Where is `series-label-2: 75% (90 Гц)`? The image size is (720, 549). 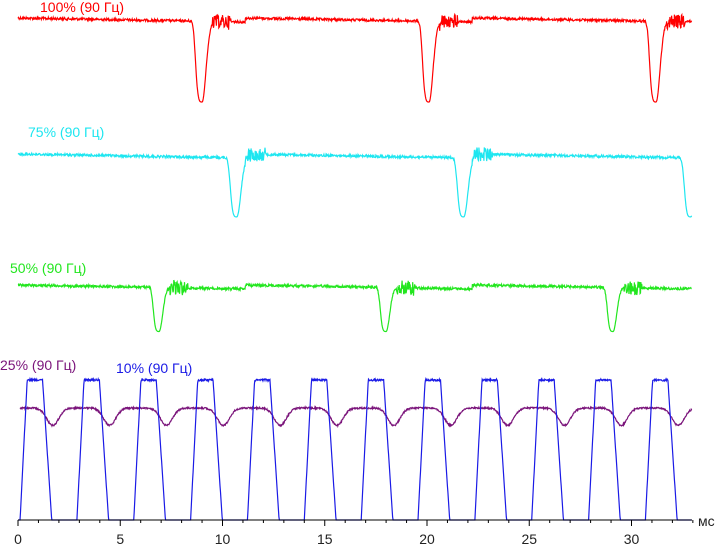 series-label-2: 75% (90 Гц) is located at coordinates (66, 132).